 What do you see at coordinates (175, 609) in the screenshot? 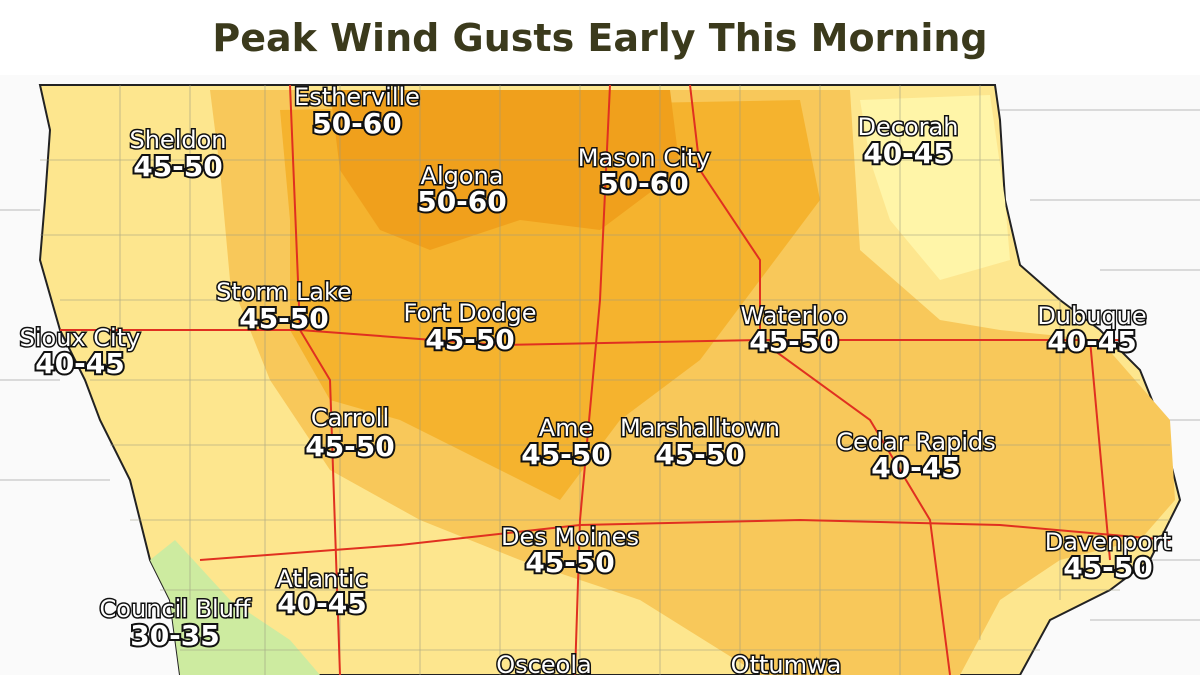
I see `city-name: Council Bluff` at bounding box center [175, 609].